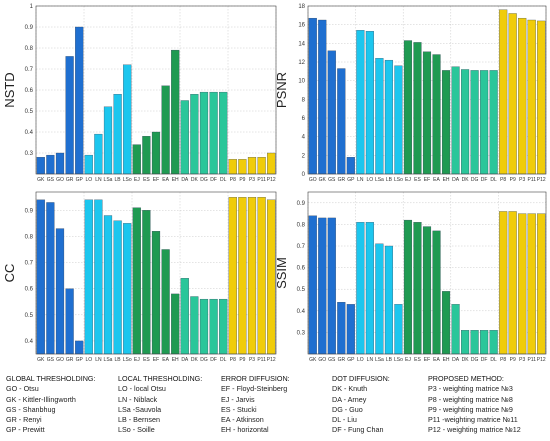 The width and height of the screenshot is (550, 441). Describe the element at coordinates (136, 430) in the screenshot. I see `legend-local-item: LSo - Soille` at that location.